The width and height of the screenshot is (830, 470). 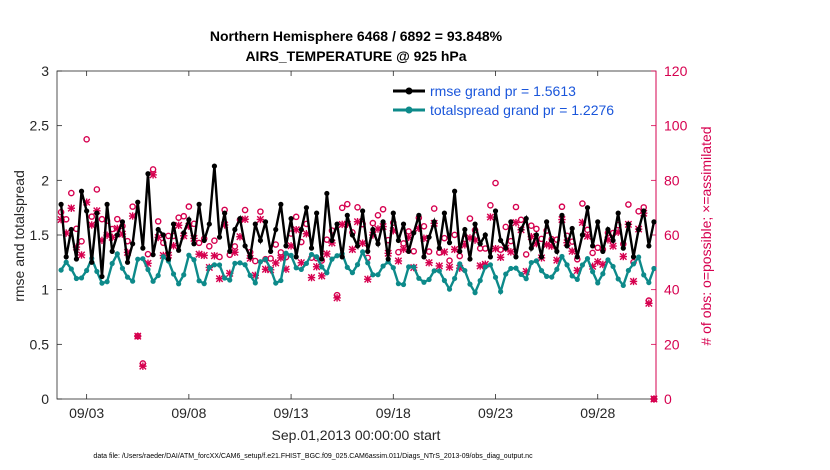 What do you see at coordinates (188, 413) in the screenshot?
I see `x-tick-label: 09/08` at bounding box center [188, 413].